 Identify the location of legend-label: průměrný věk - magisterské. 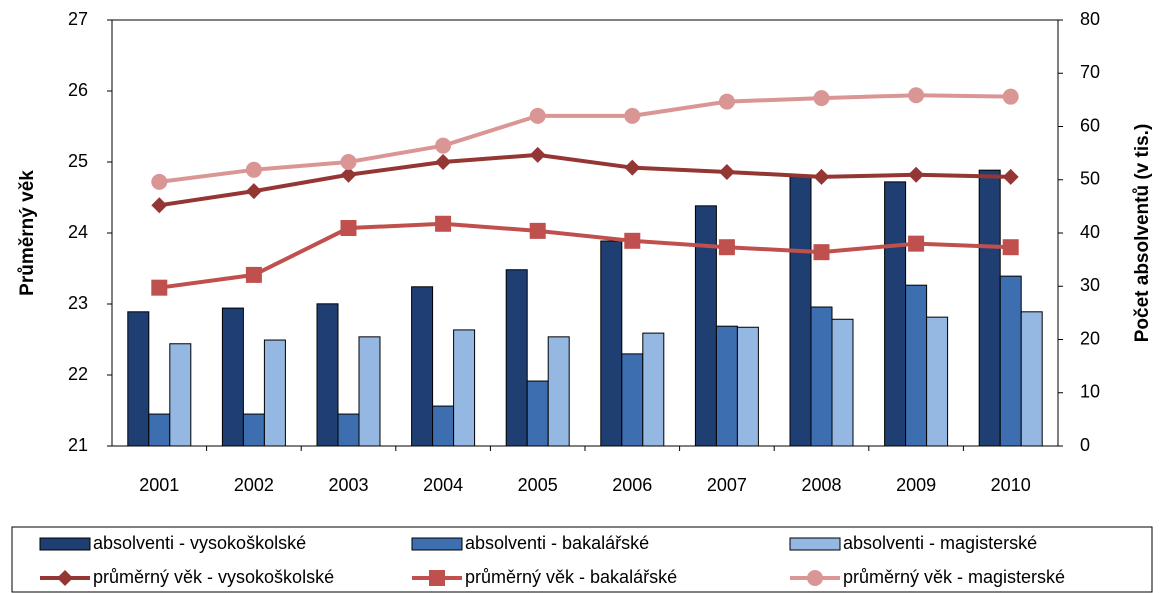
(954, 577).